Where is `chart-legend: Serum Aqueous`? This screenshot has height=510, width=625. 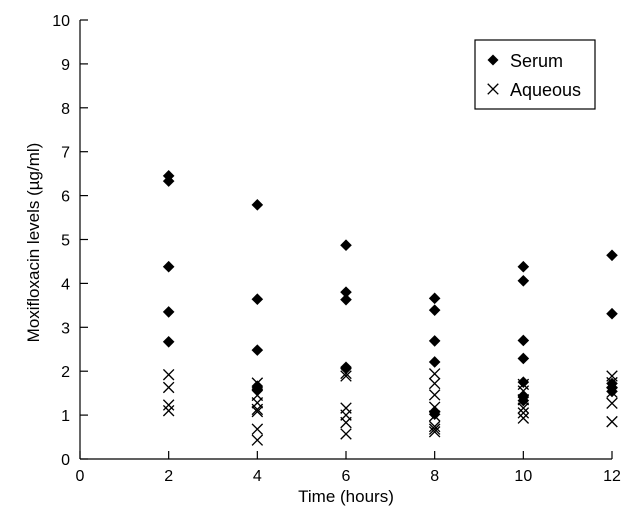 chart-legend: Serum Aqueous is located at coordinates (535, 74).